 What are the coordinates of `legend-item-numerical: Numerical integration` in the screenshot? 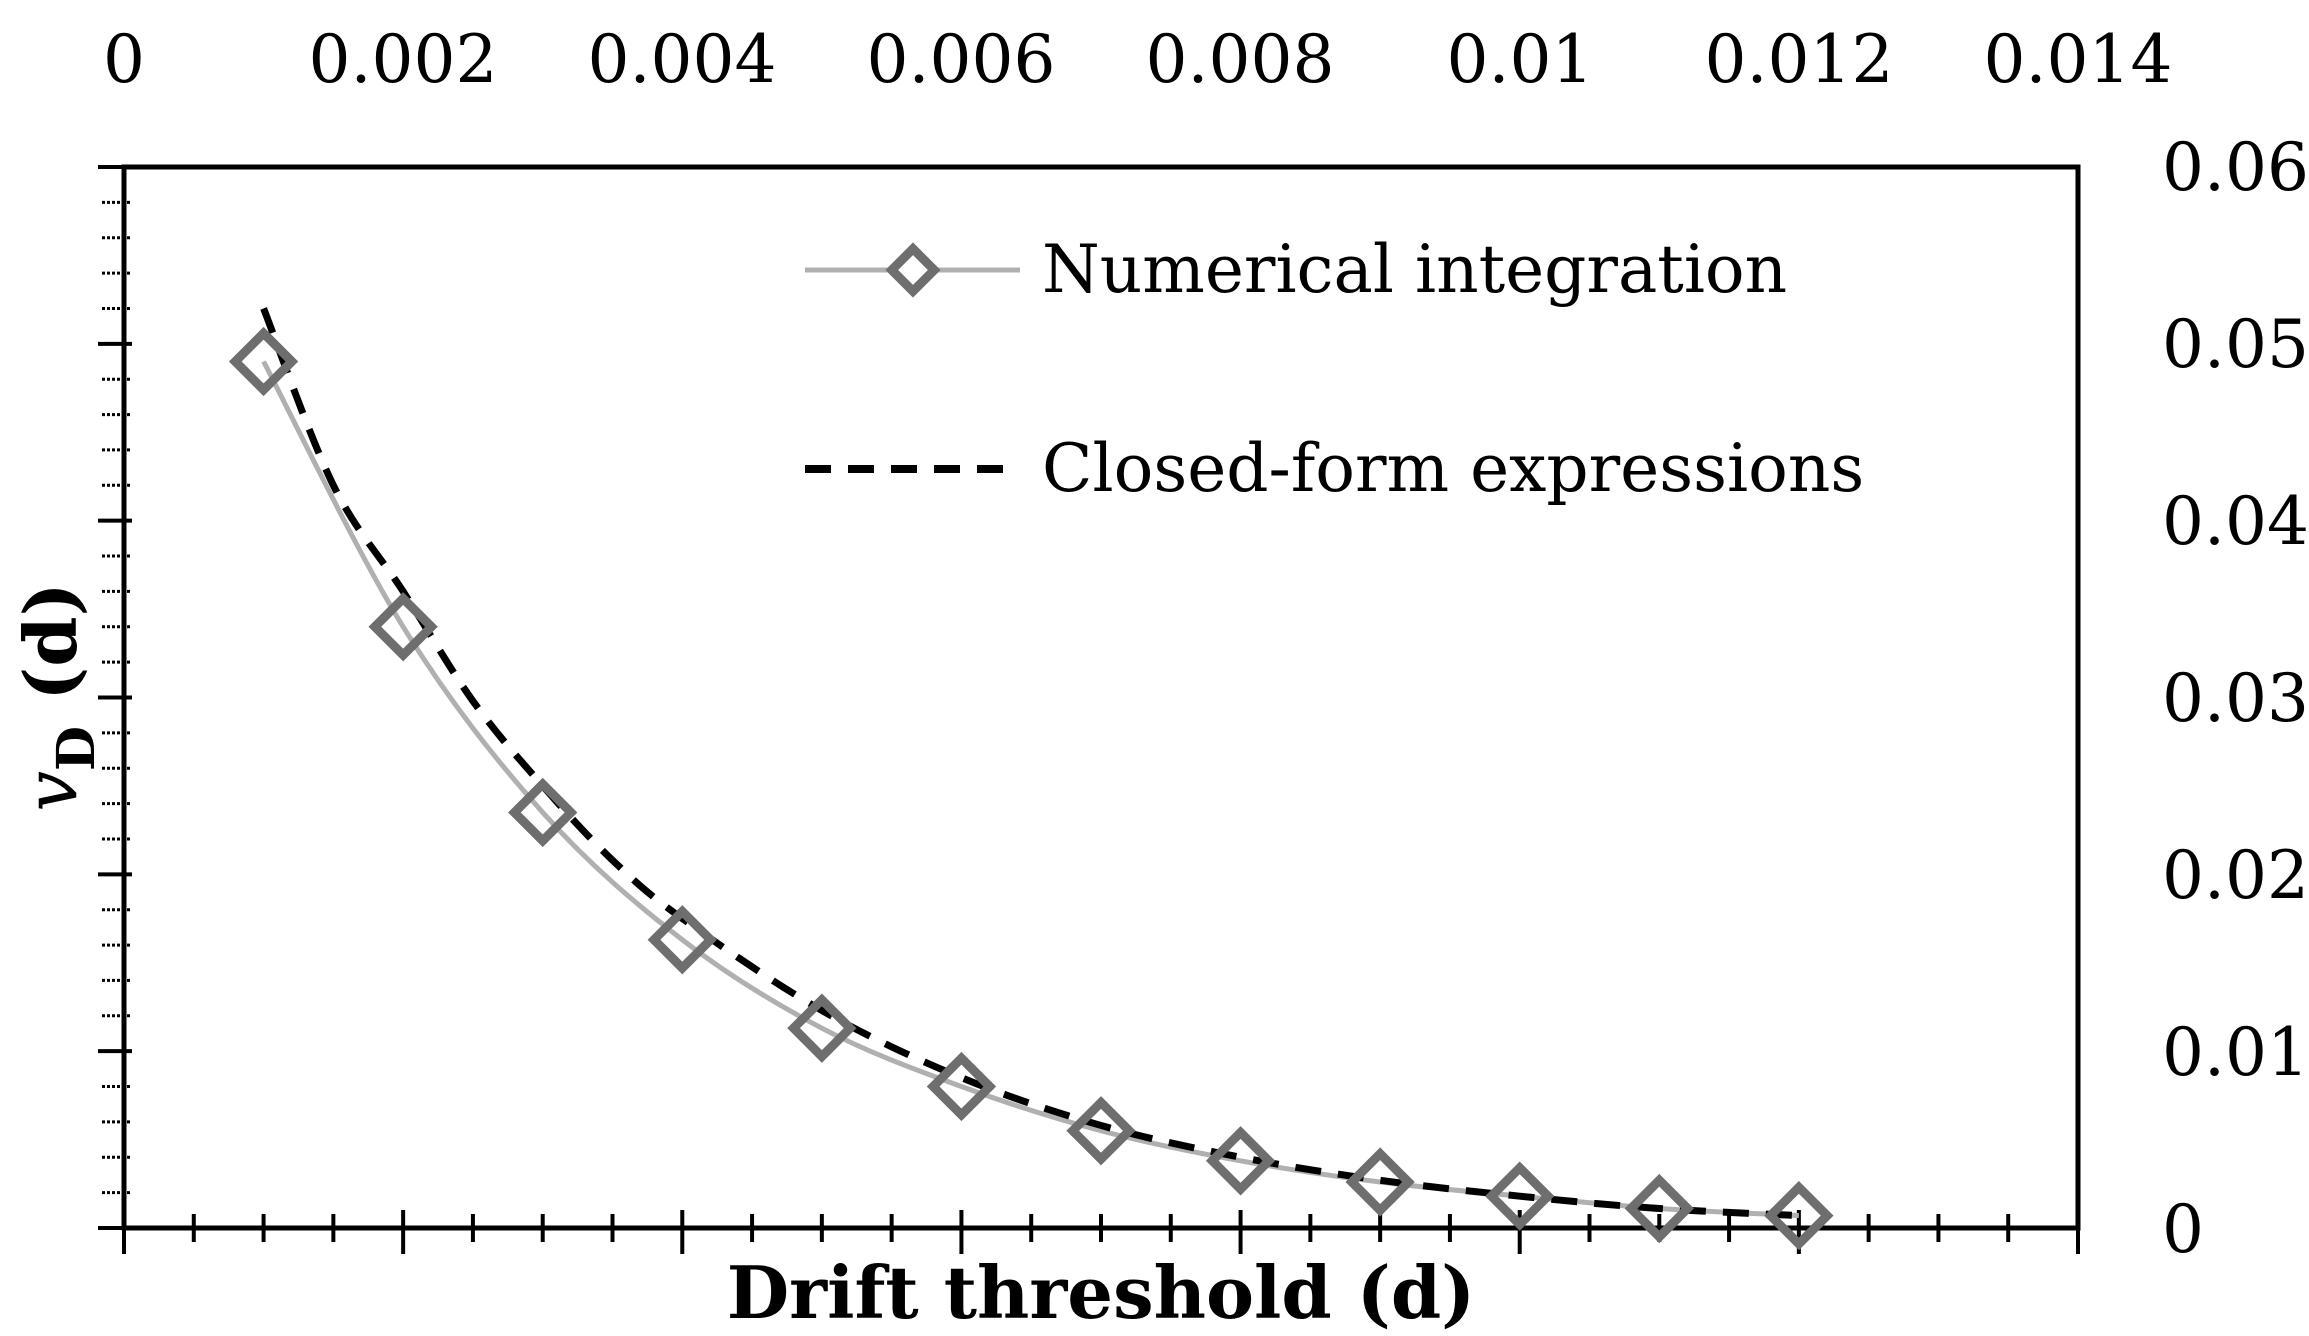 It's located at (1296, 269).